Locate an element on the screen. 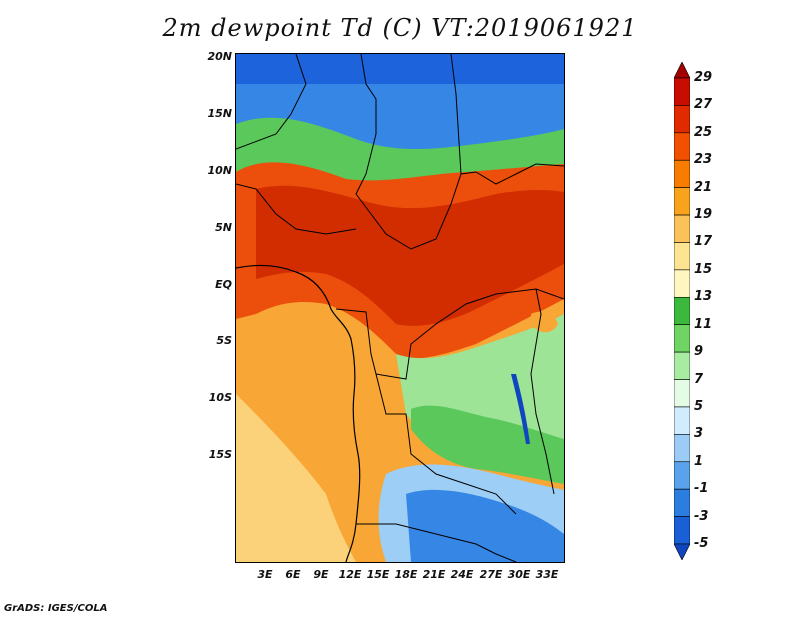 The image size is (800, 618). lon-label: 21E is located at coordinates (434, 574).